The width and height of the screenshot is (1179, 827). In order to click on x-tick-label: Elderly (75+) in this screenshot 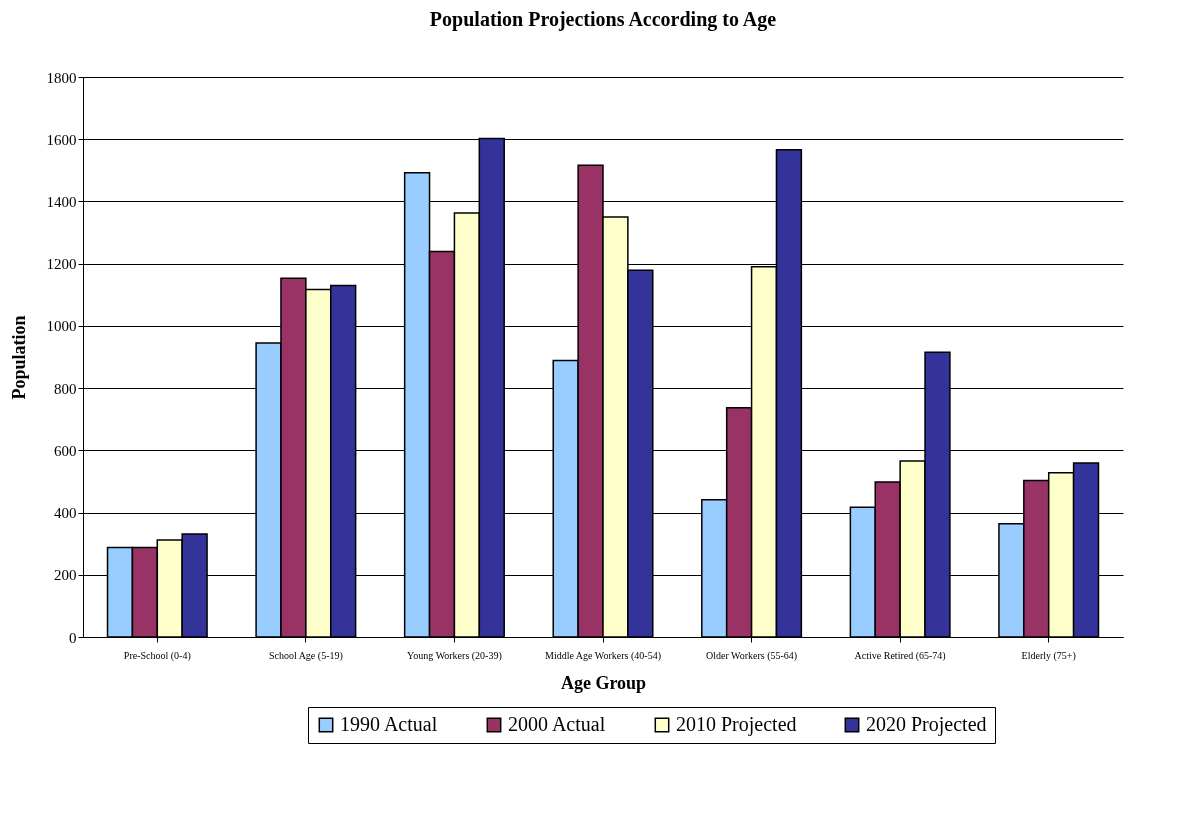, I will do `click(1048, 655)`.